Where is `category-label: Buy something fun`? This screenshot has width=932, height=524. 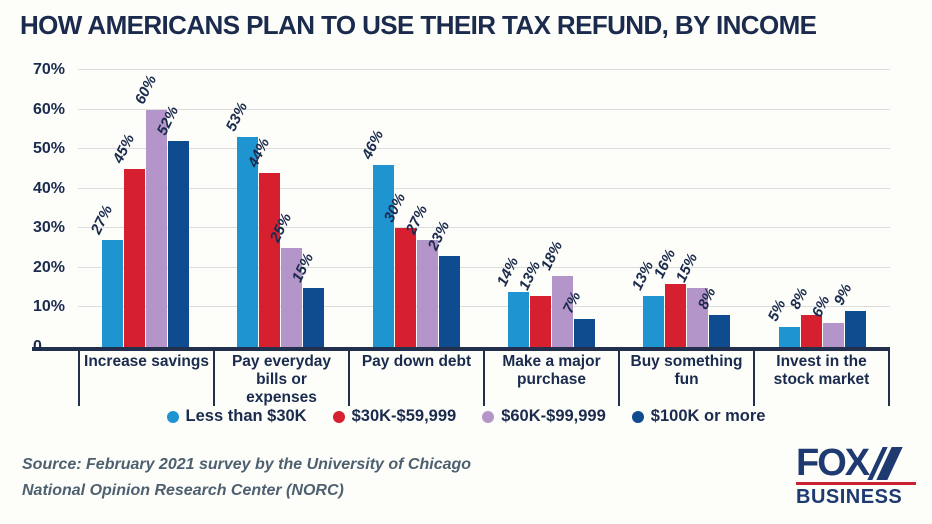
category-label: Buy something fun is located at coordinates (685, 379).